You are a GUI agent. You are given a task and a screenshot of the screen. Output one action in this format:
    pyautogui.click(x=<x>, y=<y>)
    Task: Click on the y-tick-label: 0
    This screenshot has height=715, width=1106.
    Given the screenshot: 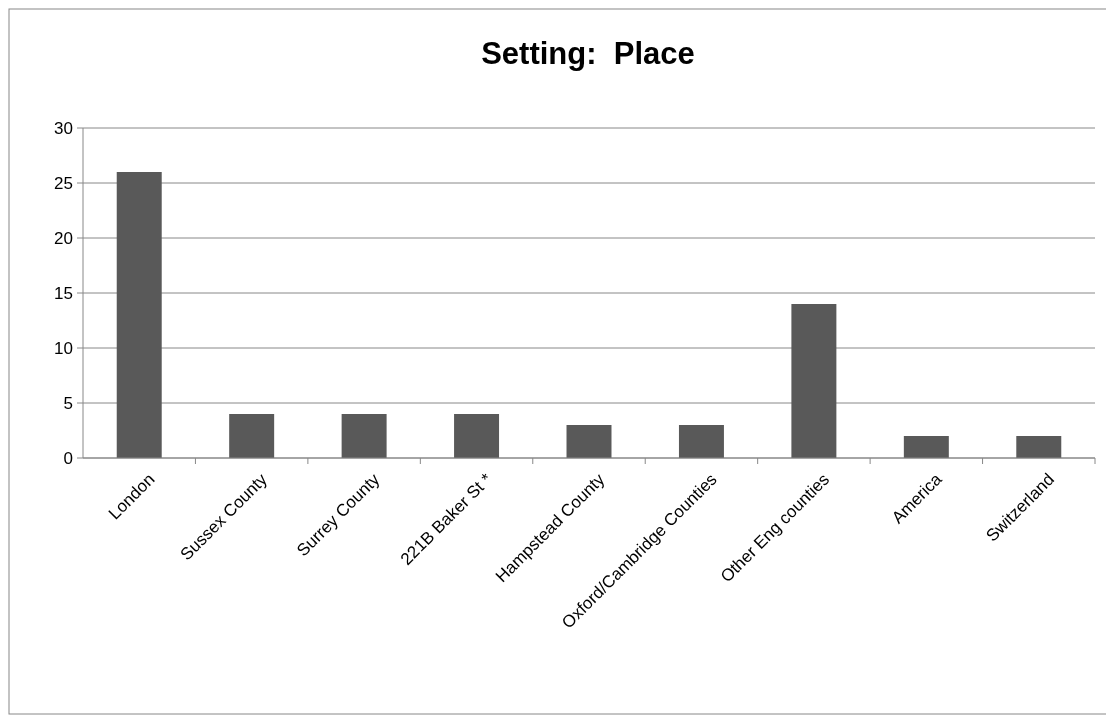 What is the action you would take?
    pyautogui.click(x=68, y=458)
    